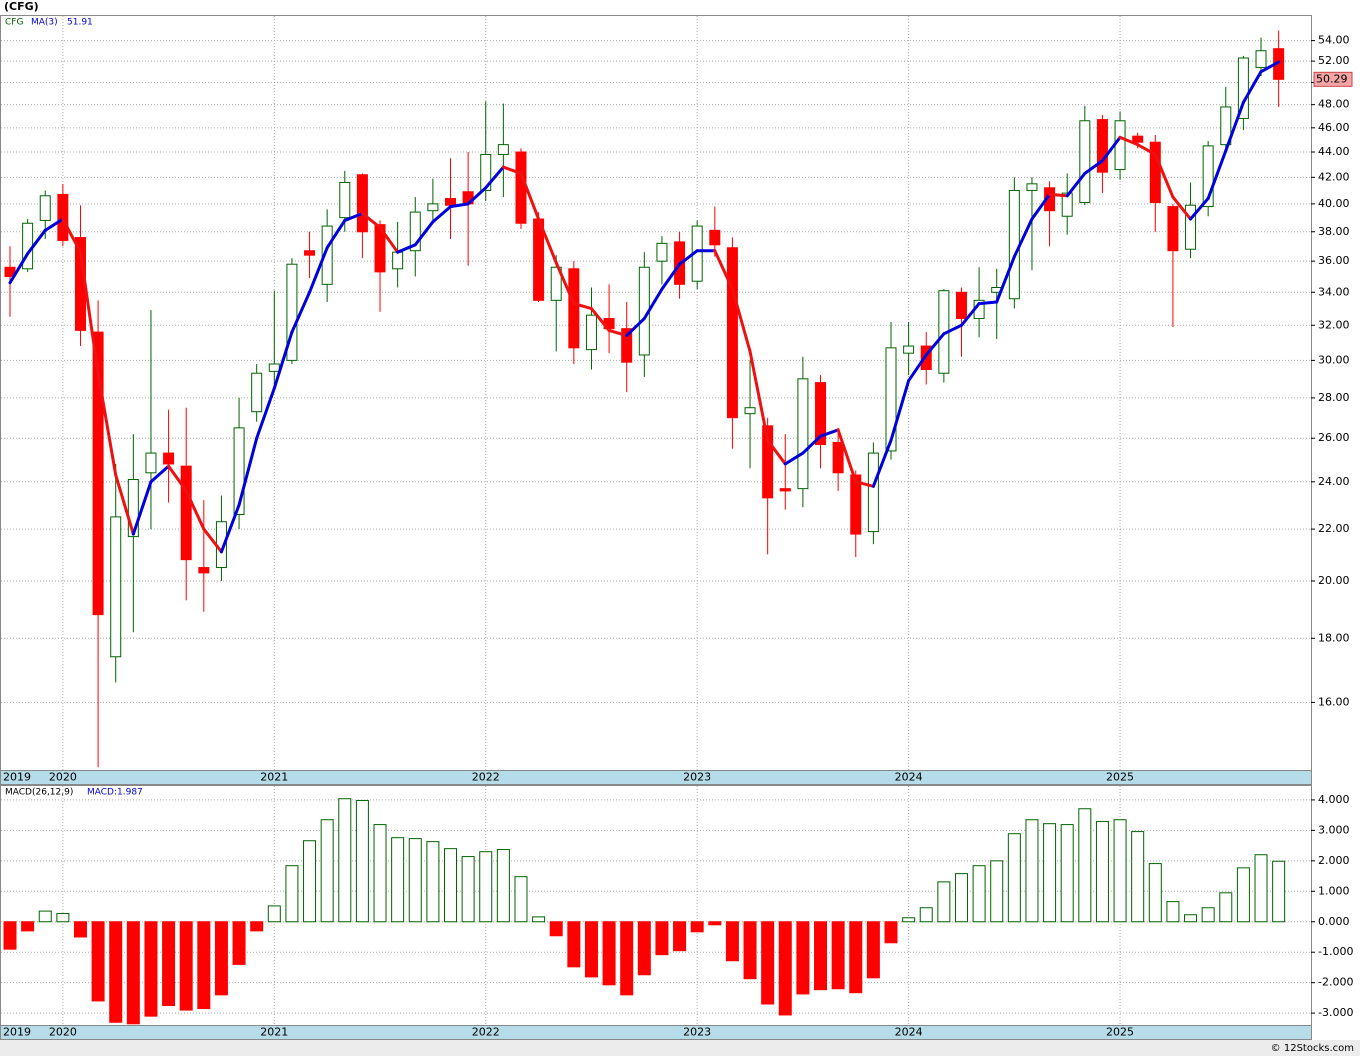 Image resolution: width=1360 pixels, height=1056 pixels. I want to click on x-tick-label: 2025, so click(1120, 777).